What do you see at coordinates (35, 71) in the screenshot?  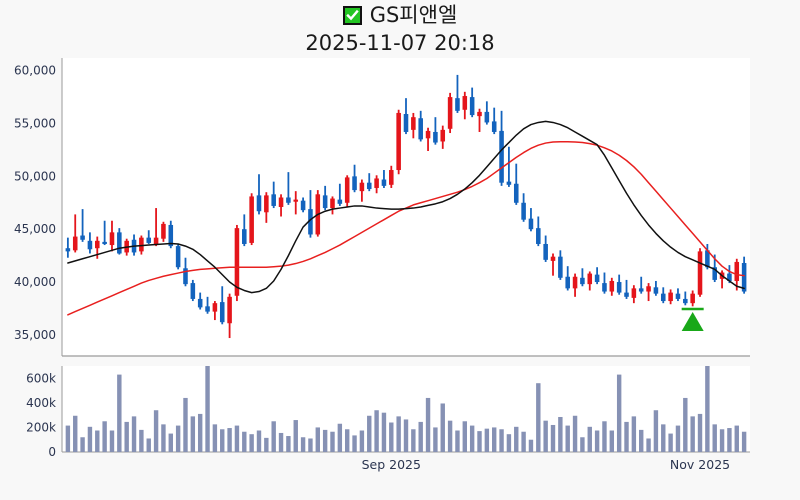 I see `price-axis-tick-label: 60,000` at bounding box center [35, 71].